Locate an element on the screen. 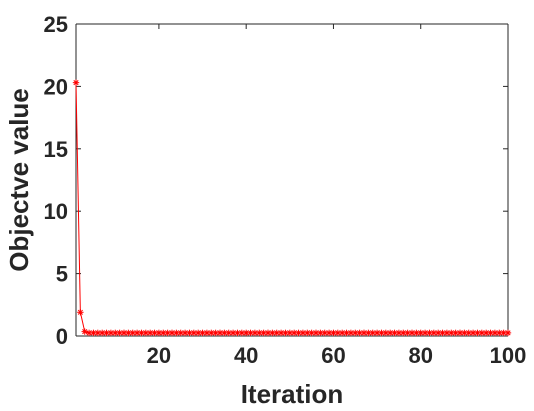  y-tick-label: 5 is located at coordinates (62, 274).